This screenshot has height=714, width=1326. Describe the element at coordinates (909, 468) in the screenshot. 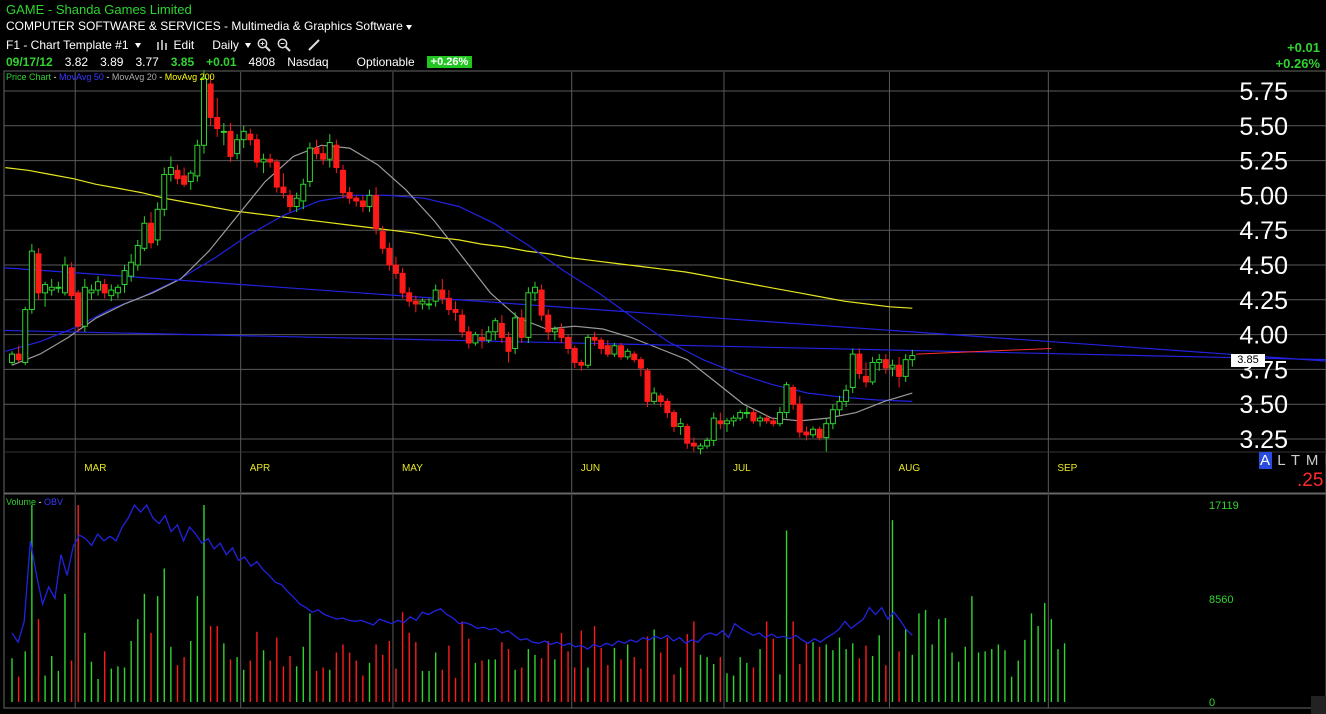

I see `month-label: AUG` at that location.